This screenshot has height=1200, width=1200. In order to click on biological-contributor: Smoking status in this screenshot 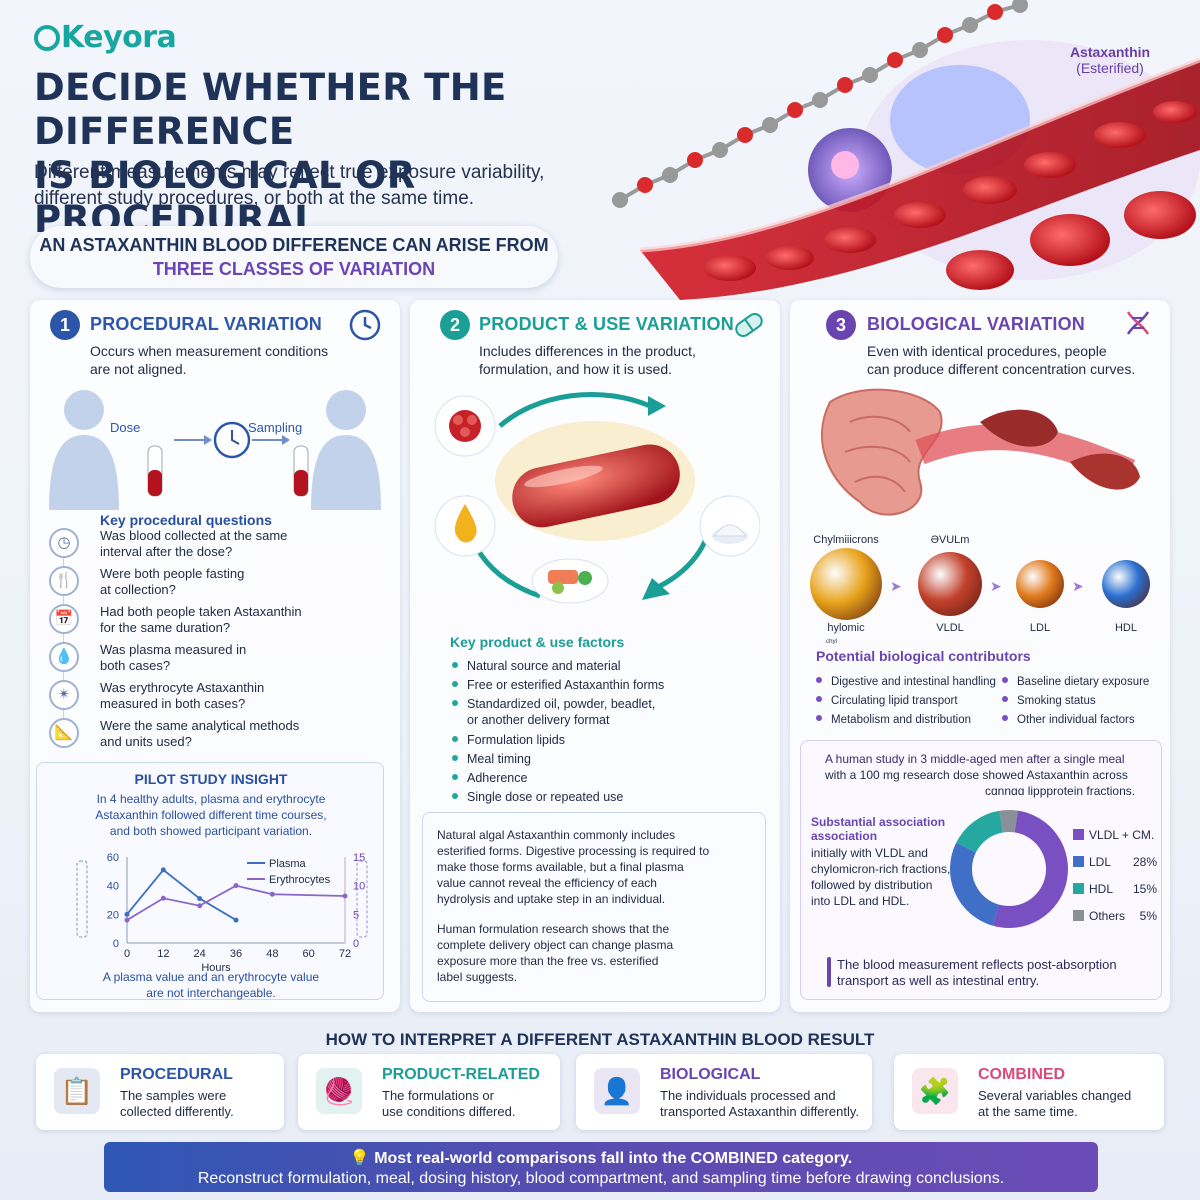, I will do `click(1049, 701)`.